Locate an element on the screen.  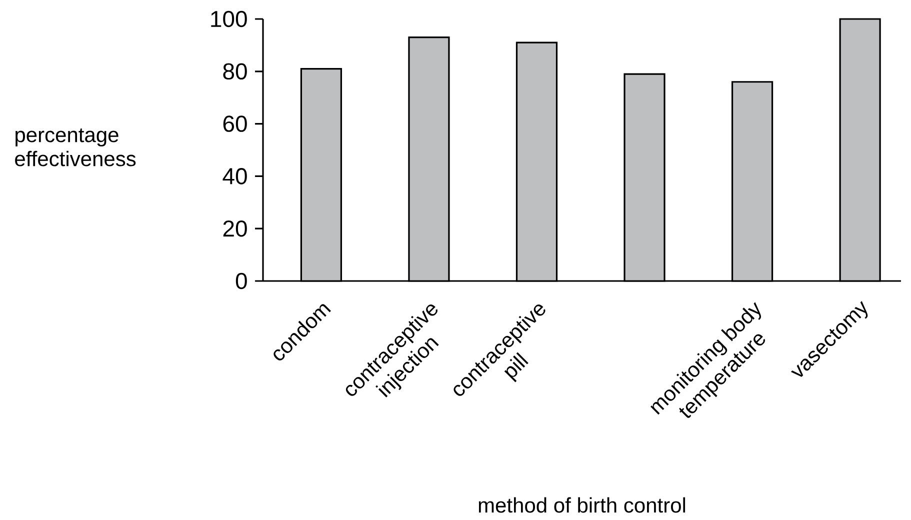
y-tick-label: 40 is located at coordinates (234, 176).